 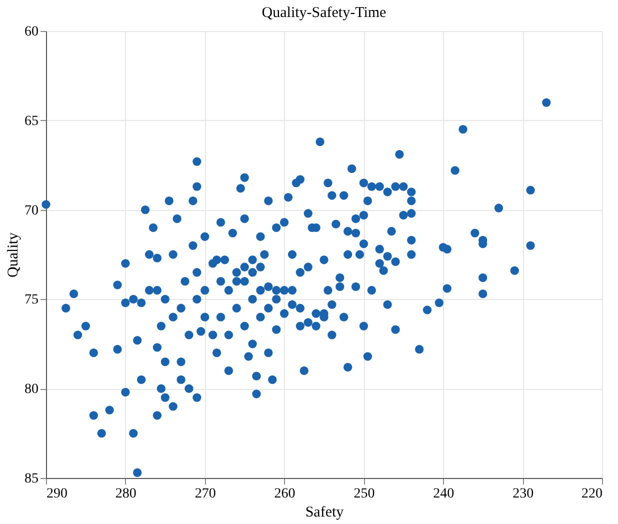 I want to click on x-tick-label: 250, so click(x=364, y=494).